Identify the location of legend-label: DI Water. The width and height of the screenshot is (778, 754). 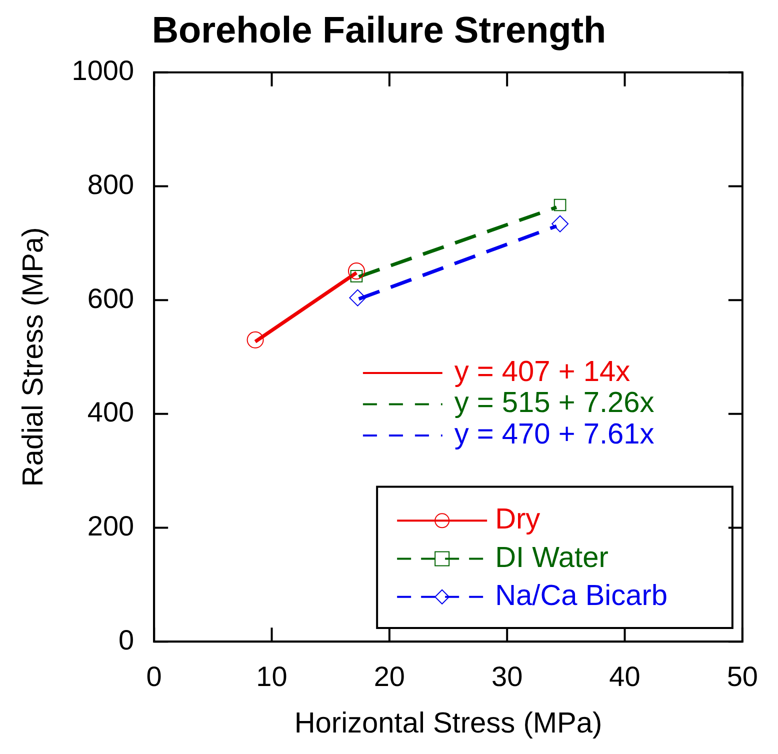
(552, 558).